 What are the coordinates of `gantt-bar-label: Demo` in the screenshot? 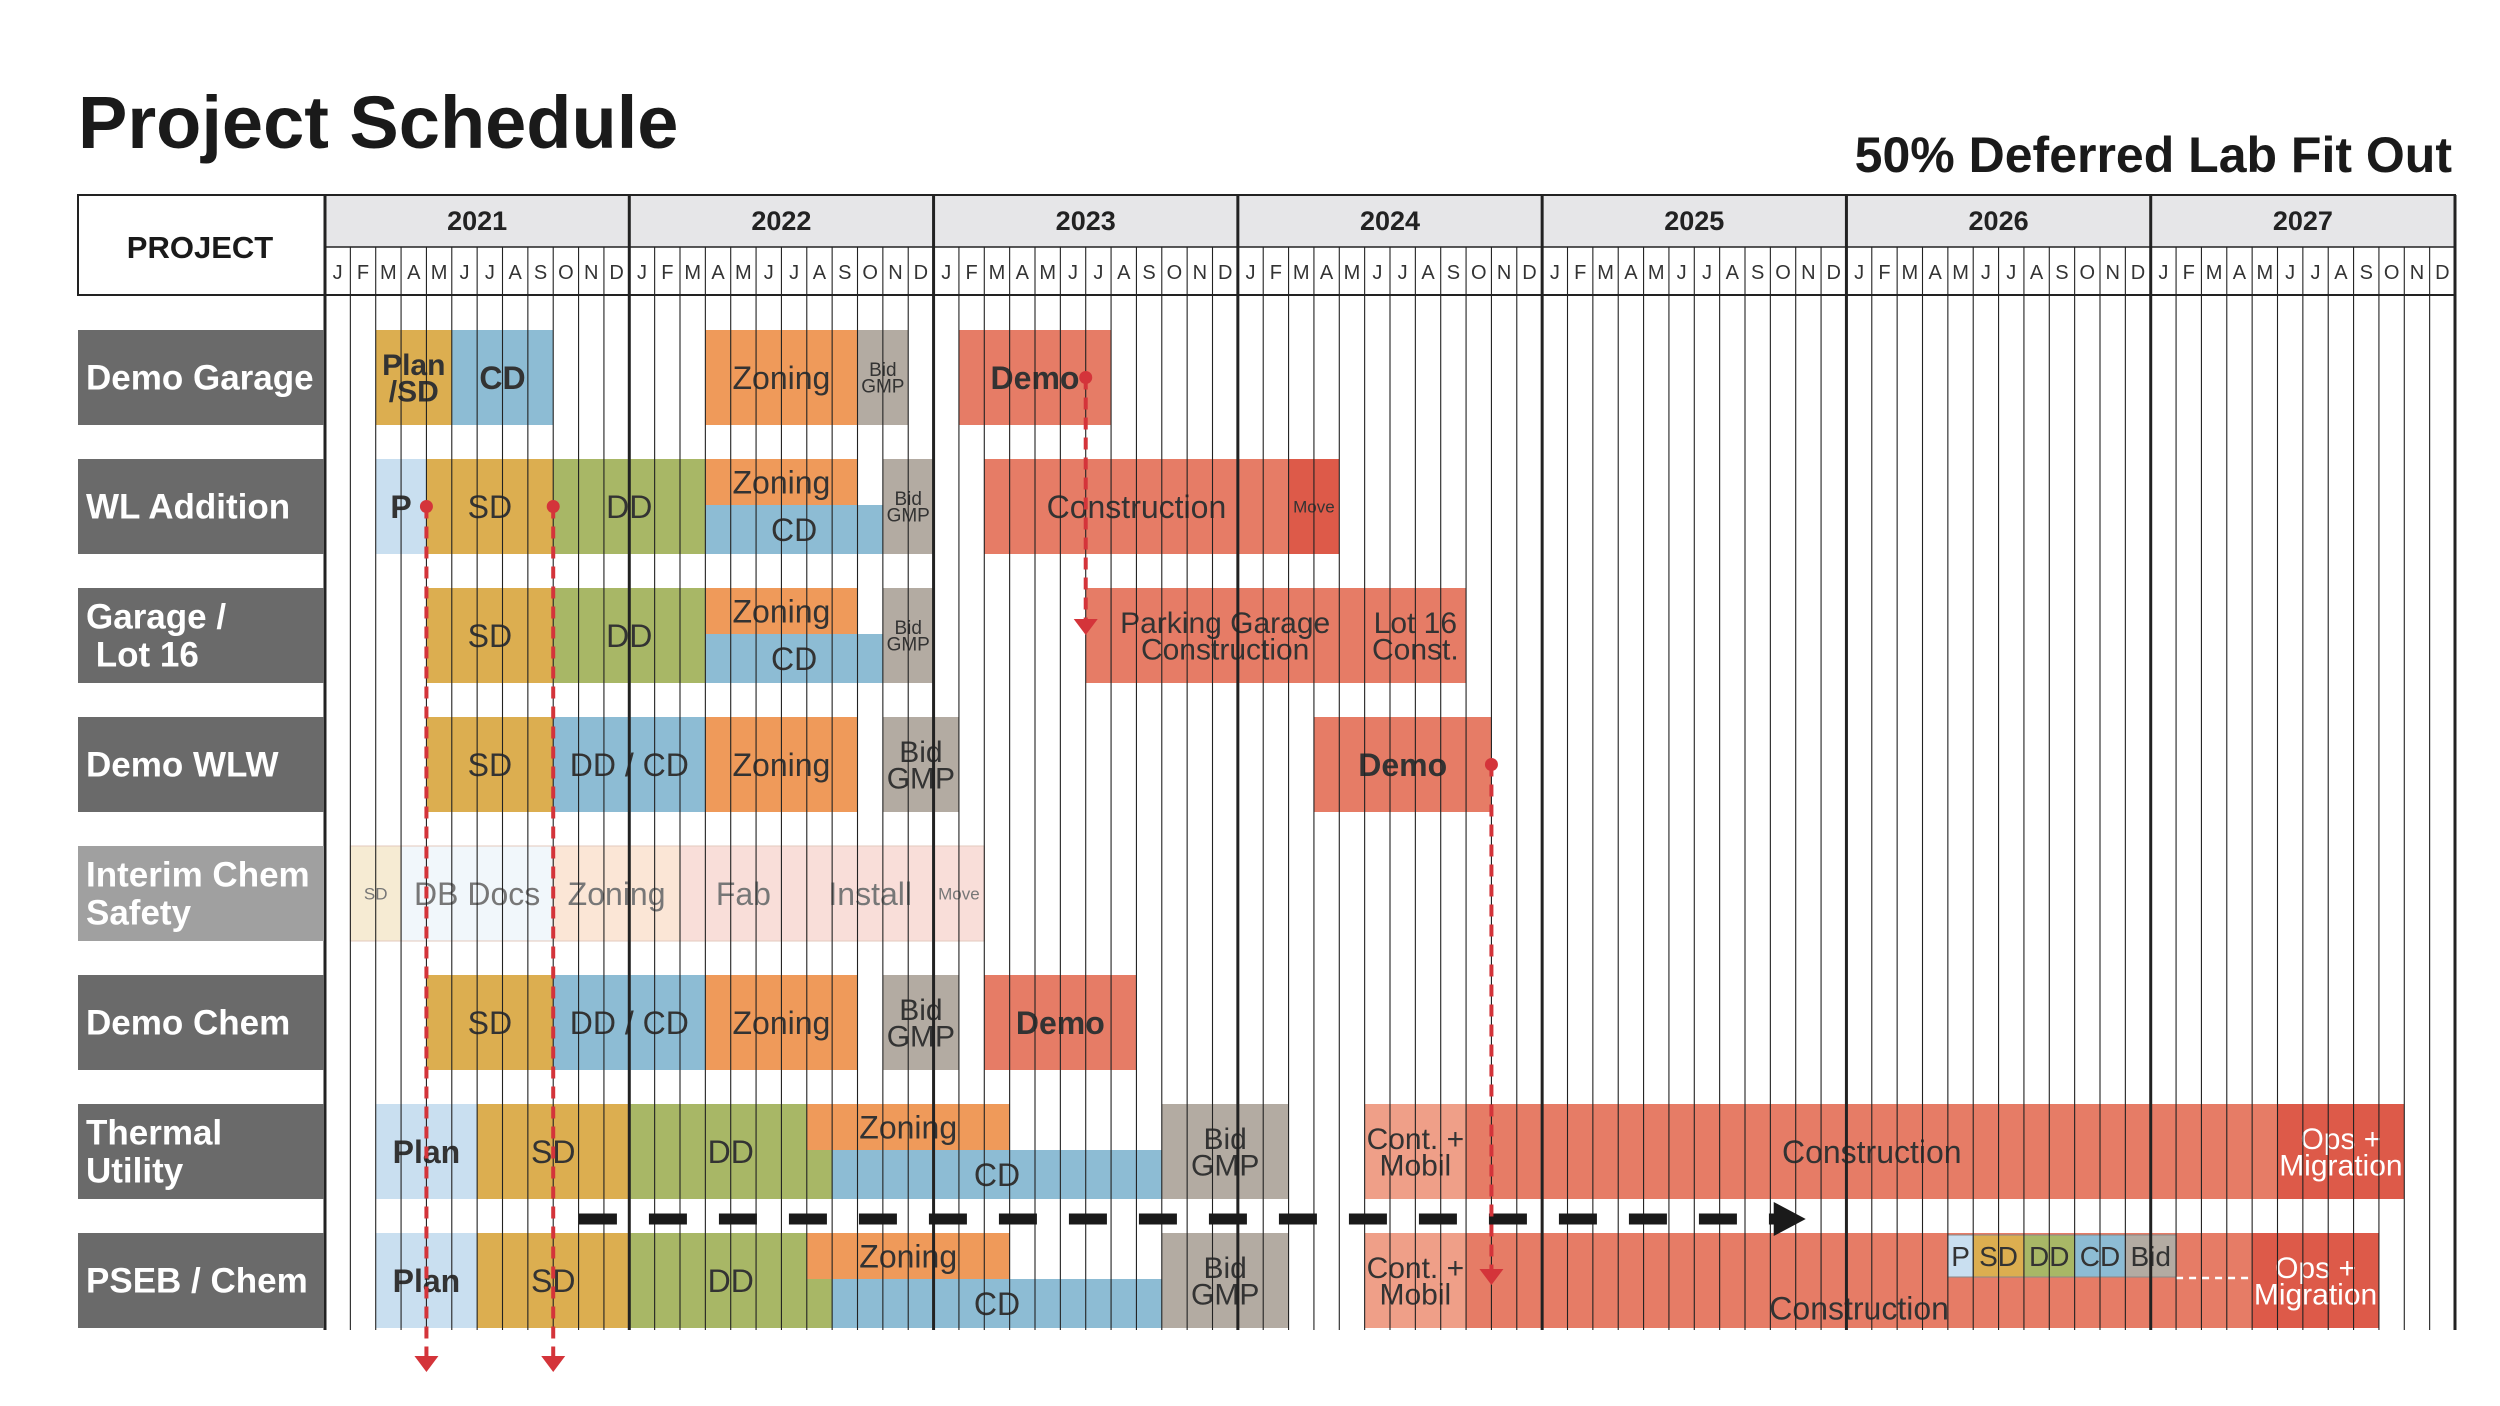 It's located at (1402, 765).